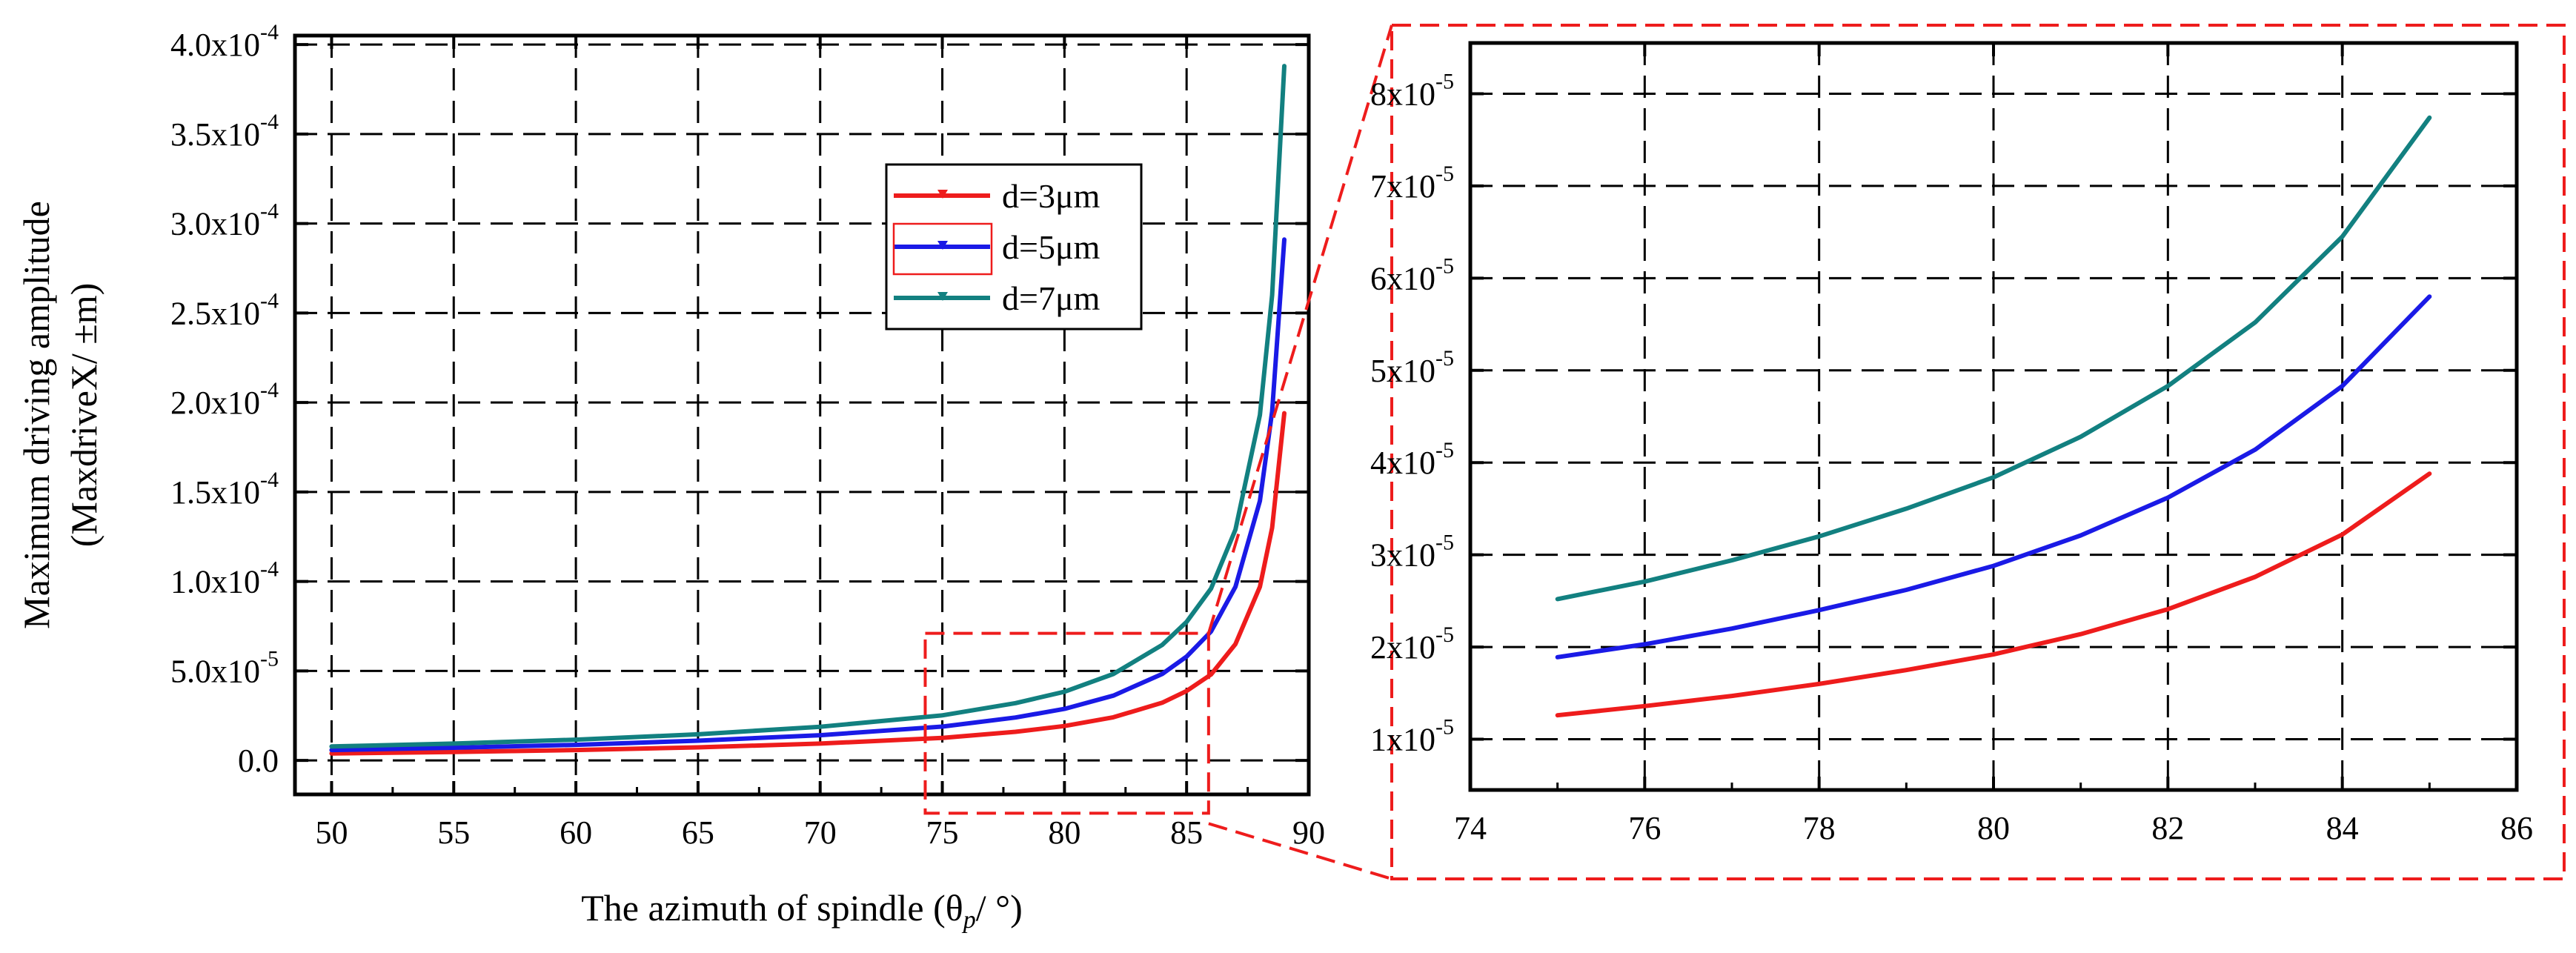  I want to click on y-tick-mantissa: 3x10, so click(1402, 555).